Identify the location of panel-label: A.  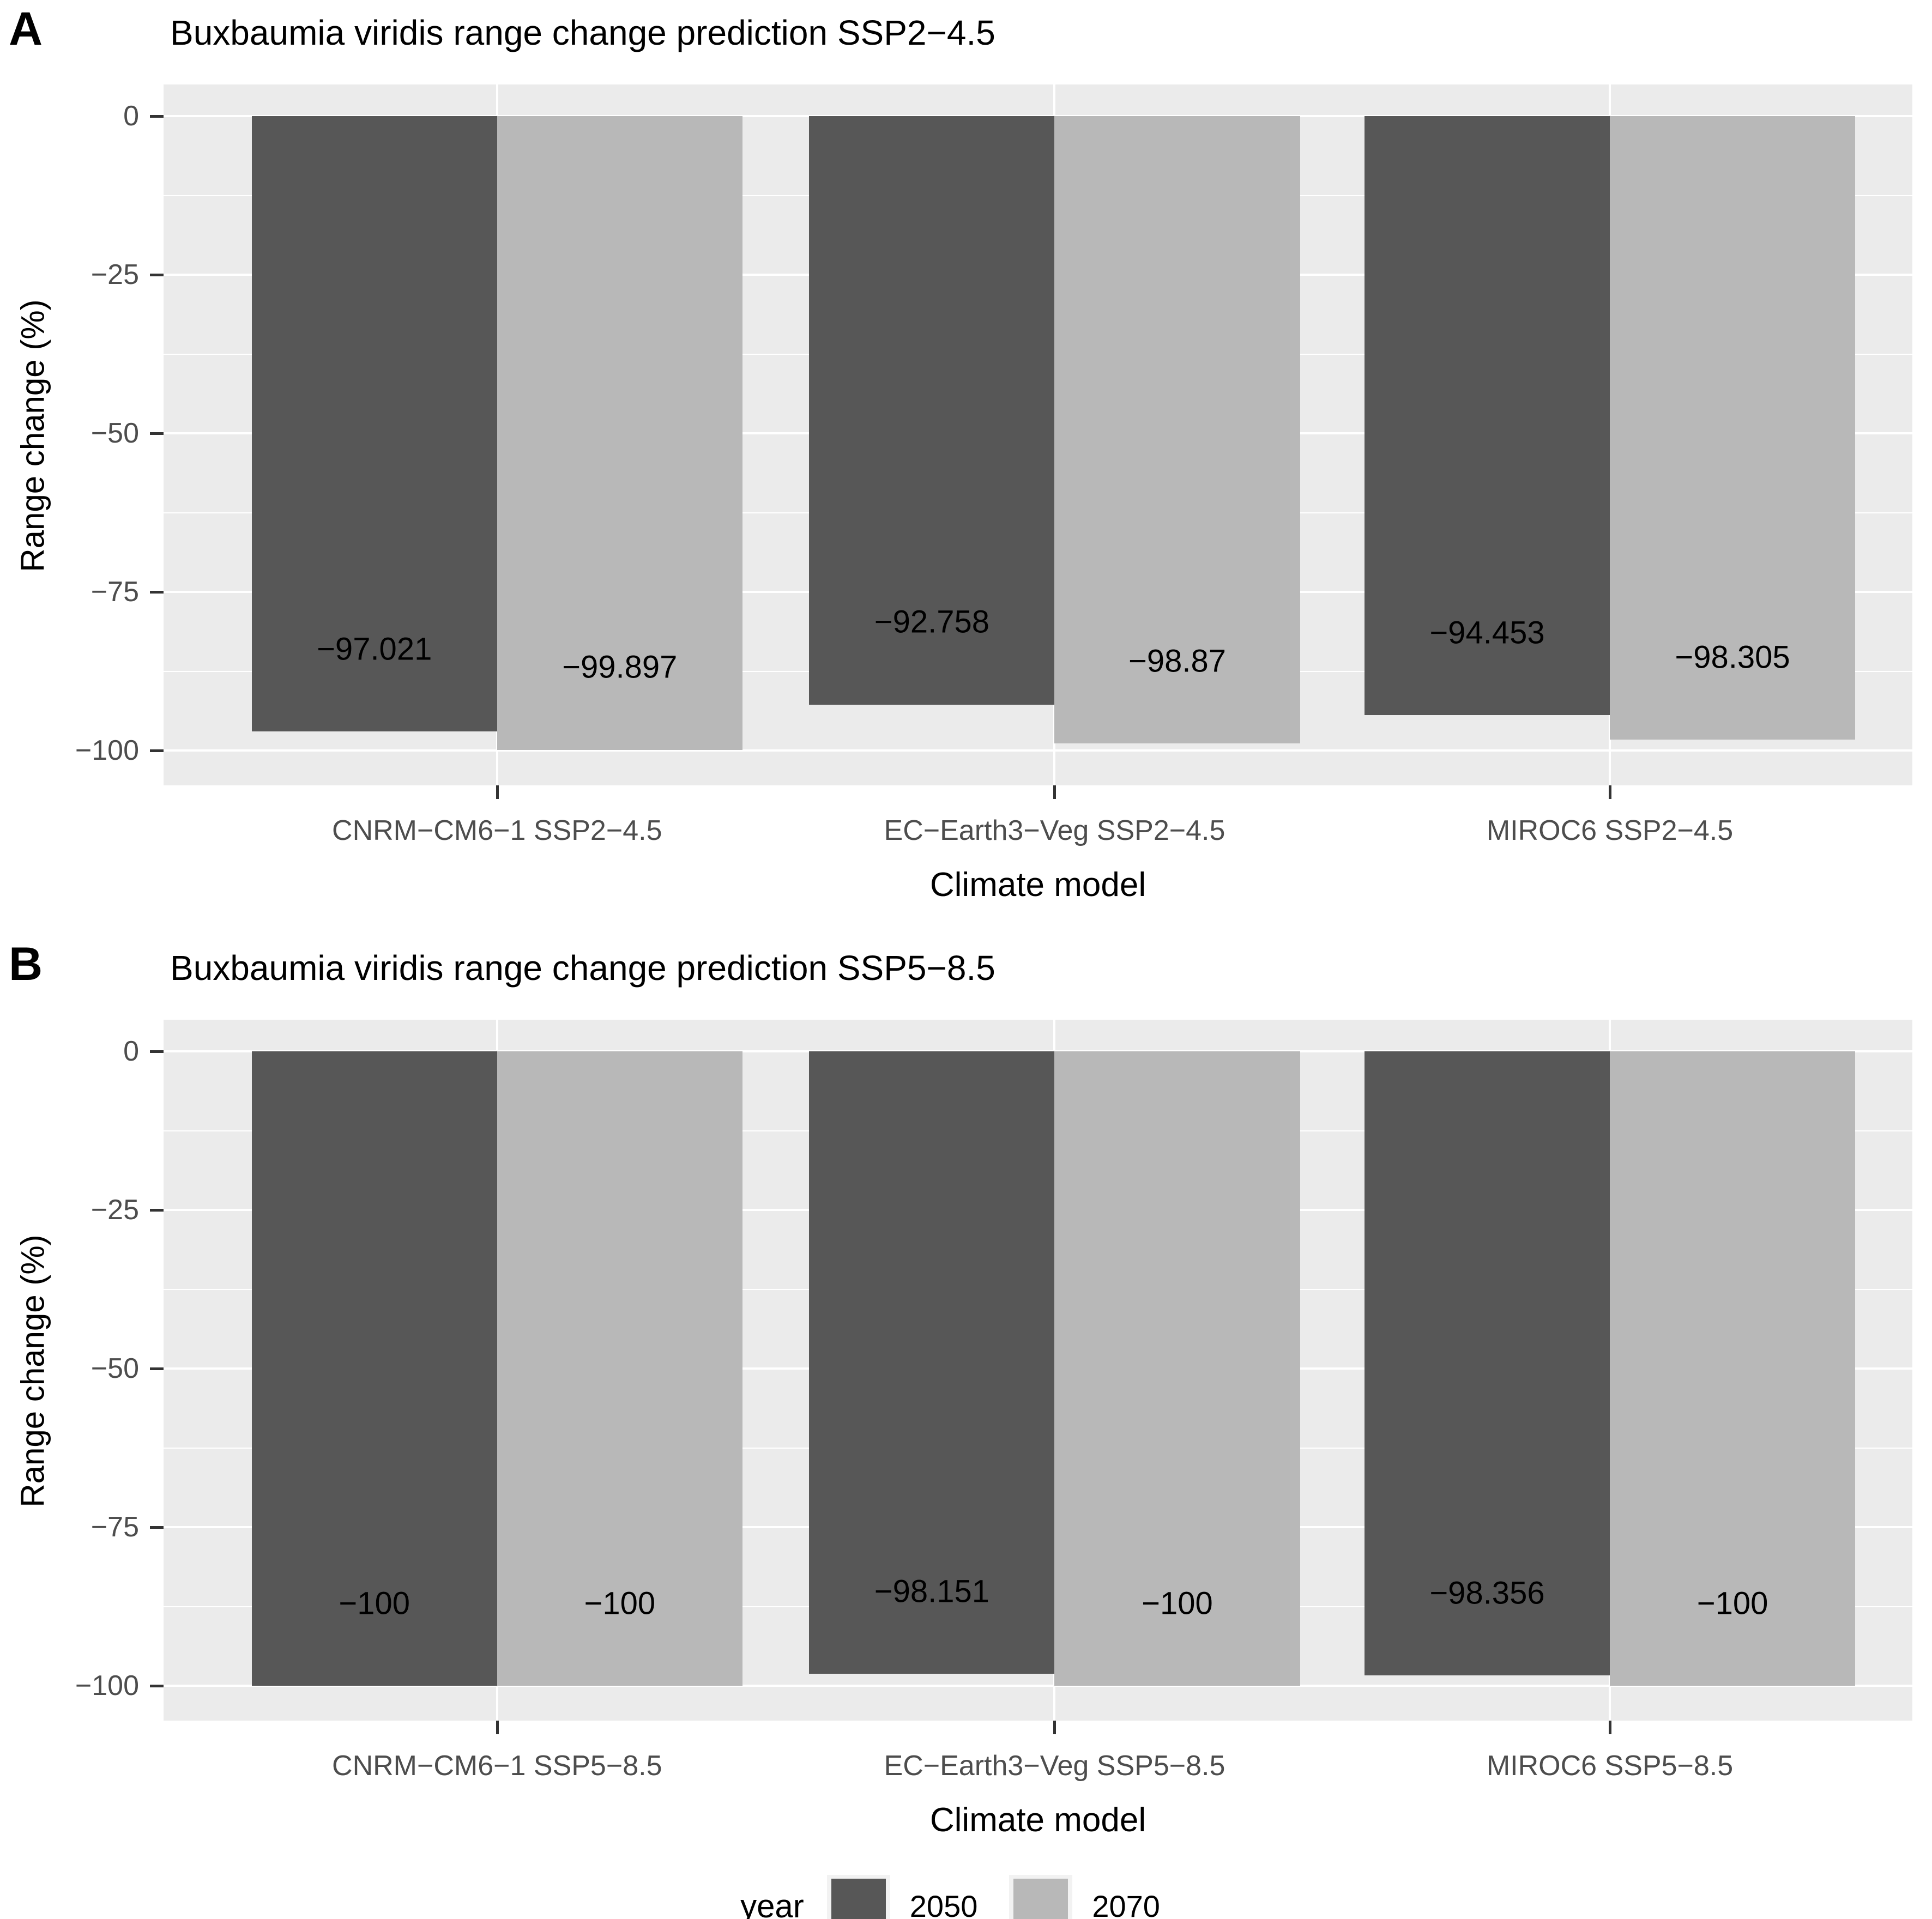
(26, 29).